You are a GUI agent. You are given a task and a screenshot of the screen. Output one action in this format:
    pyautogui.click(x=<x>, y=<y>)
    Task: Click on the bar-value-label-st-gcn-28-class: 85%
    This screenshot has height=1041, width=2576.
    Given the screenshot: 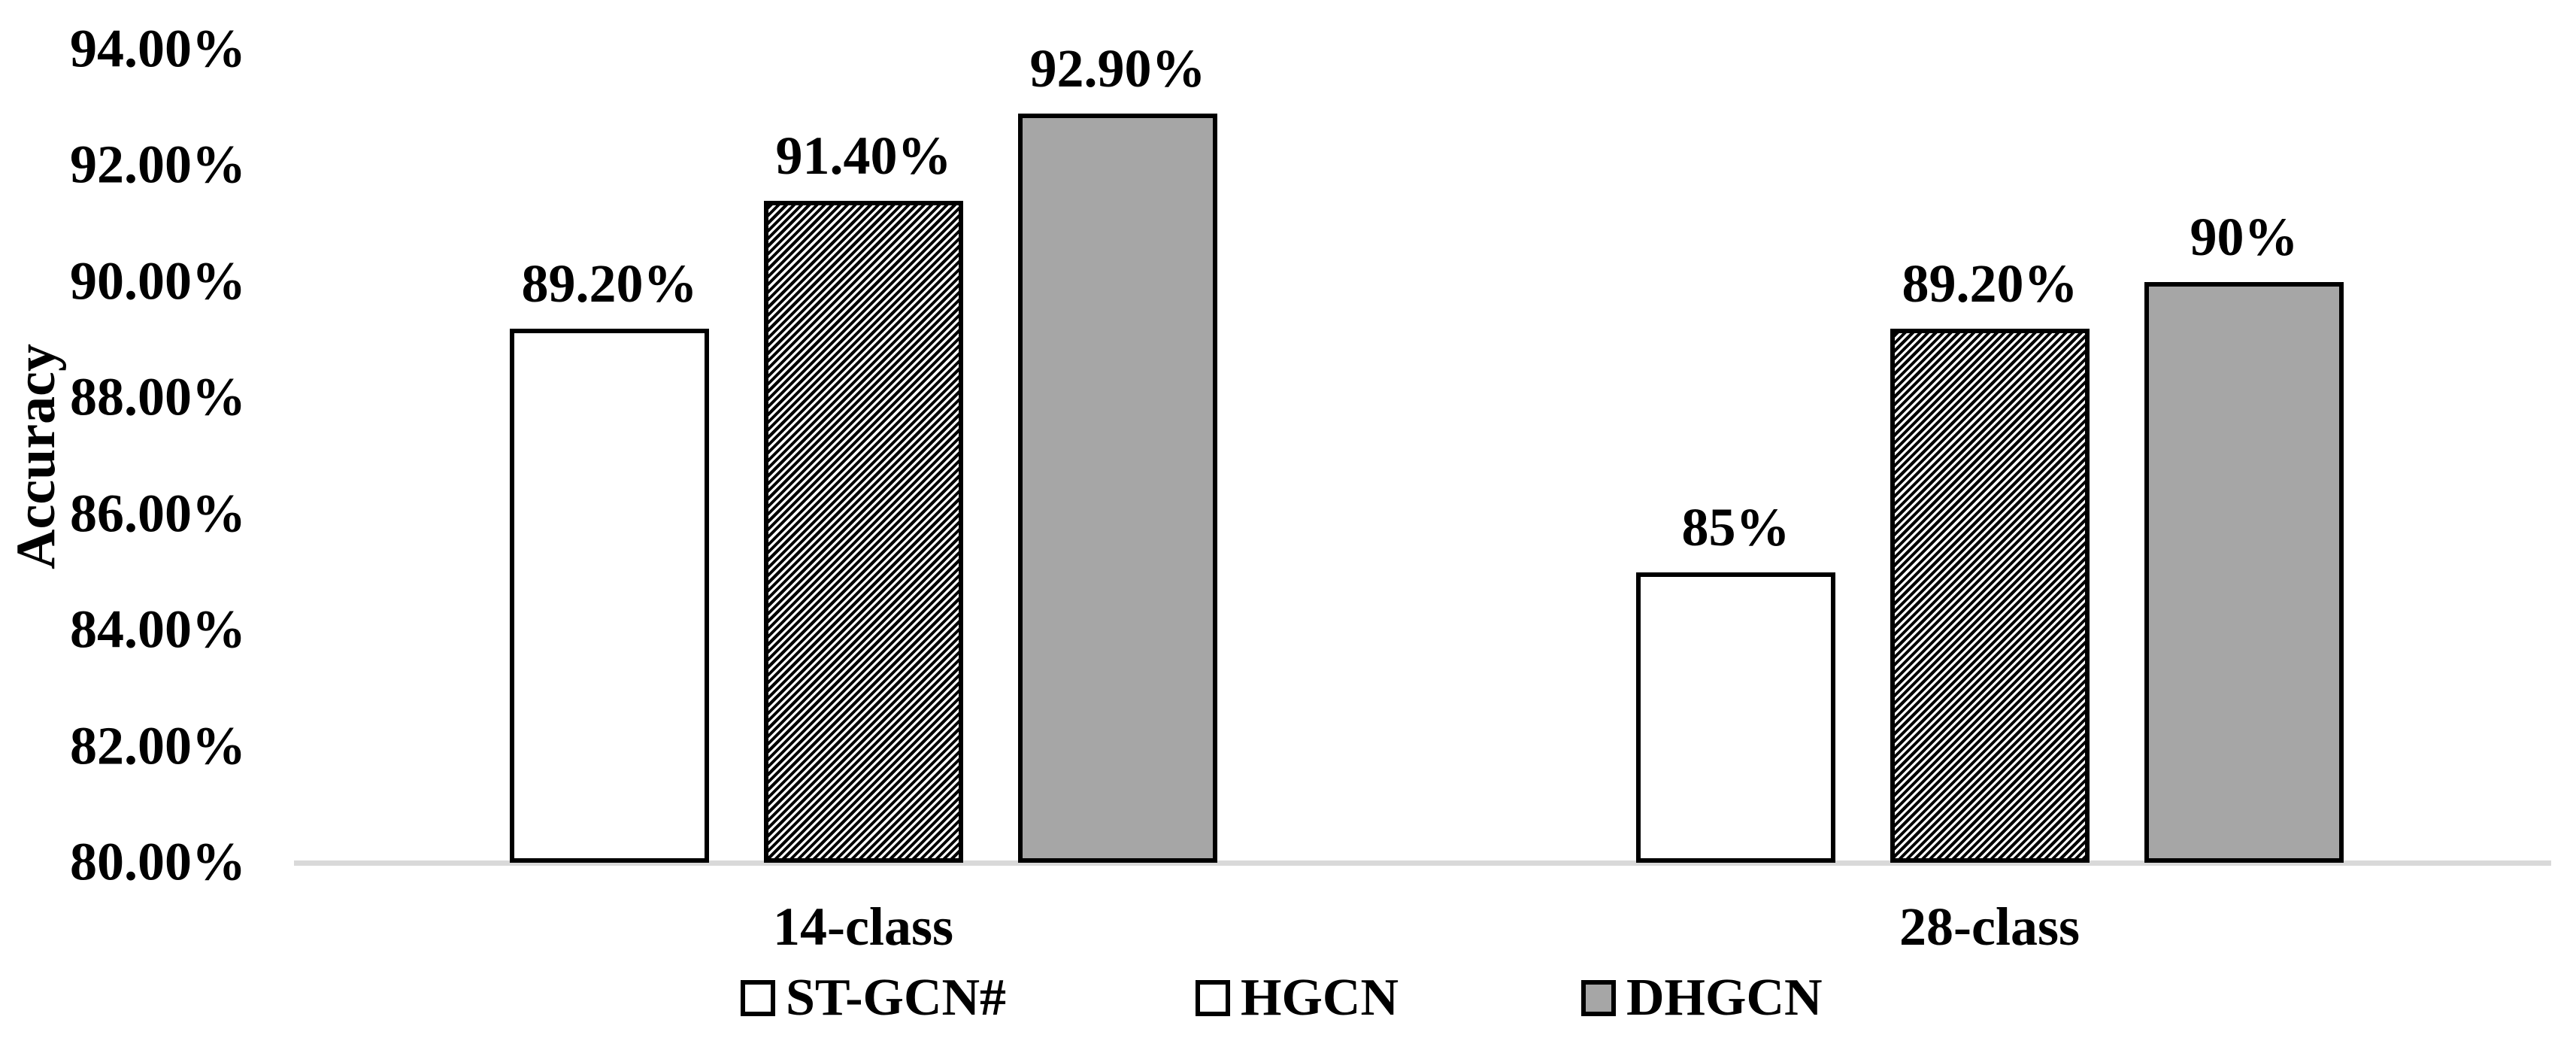 What is the action you would take?
    pyautogui.click(x=1735, y=527)
    